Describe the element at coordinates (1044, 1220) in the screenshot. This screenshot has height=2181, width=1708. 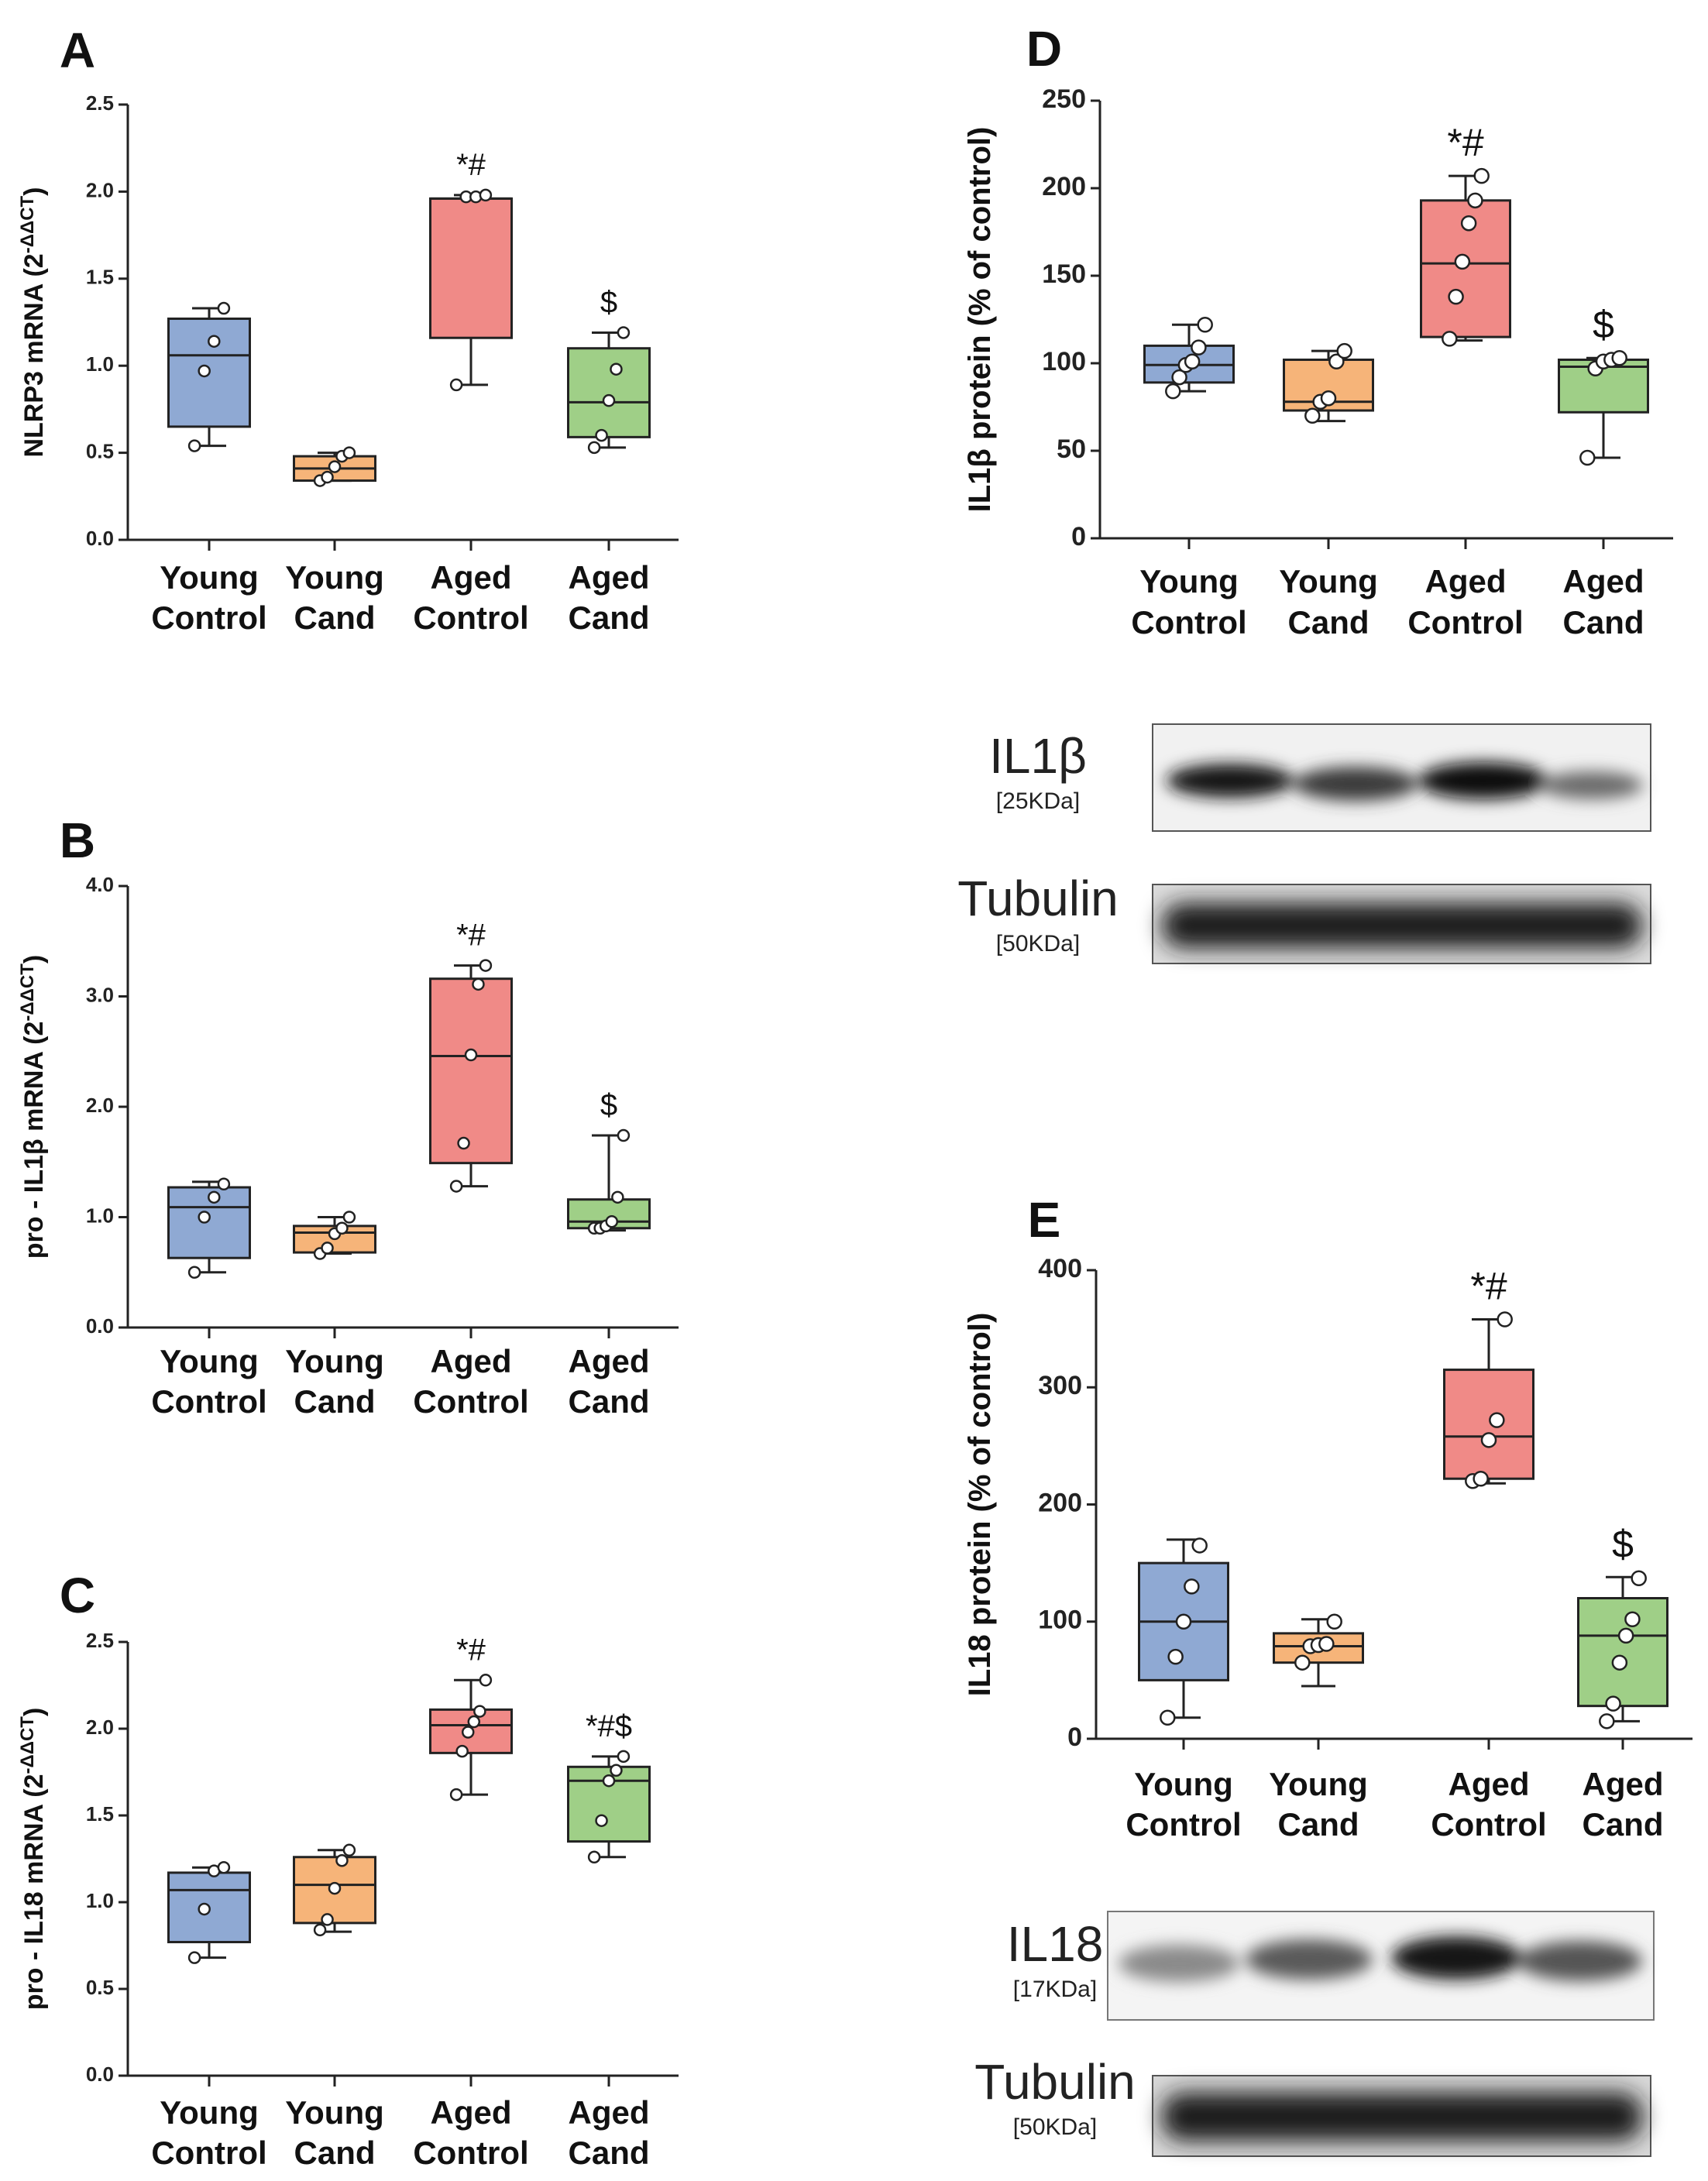
I see `panel-letter-e: E` at that location.